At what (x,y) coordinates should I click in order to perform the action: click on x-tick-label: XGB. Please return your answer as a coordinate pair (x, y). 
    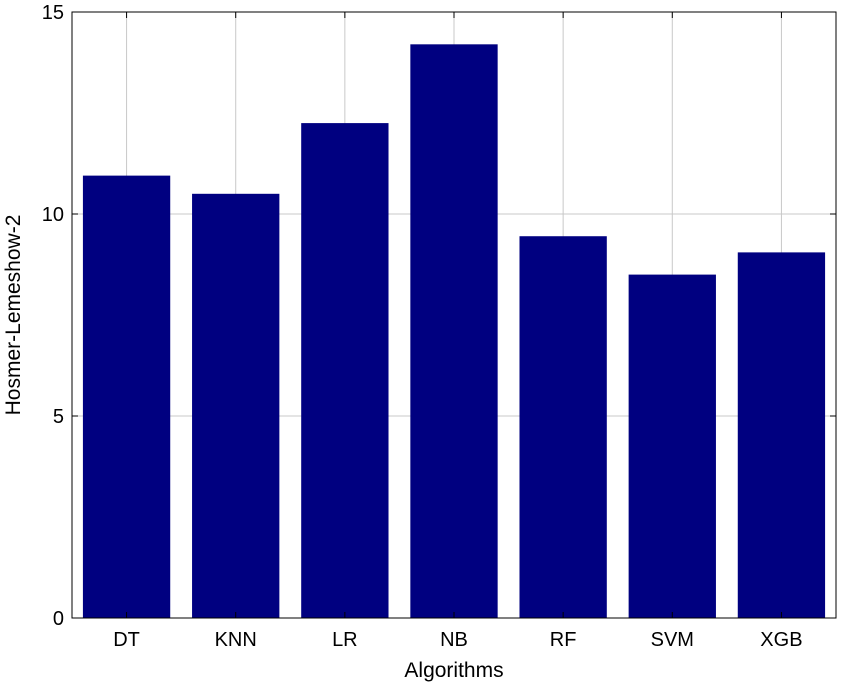
    Looking at the image, I should click on (781, 640).